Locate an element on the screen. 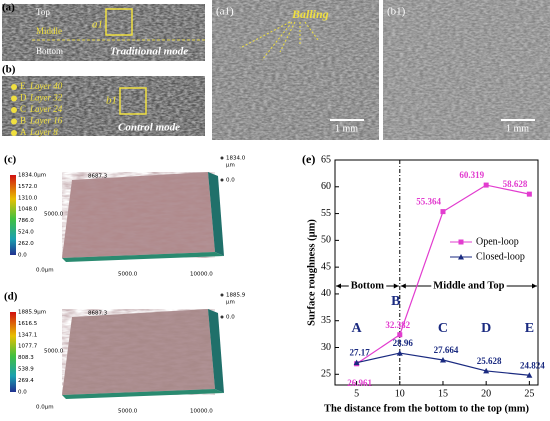  value-label: 24.824 is located at coordinates (532, 365).